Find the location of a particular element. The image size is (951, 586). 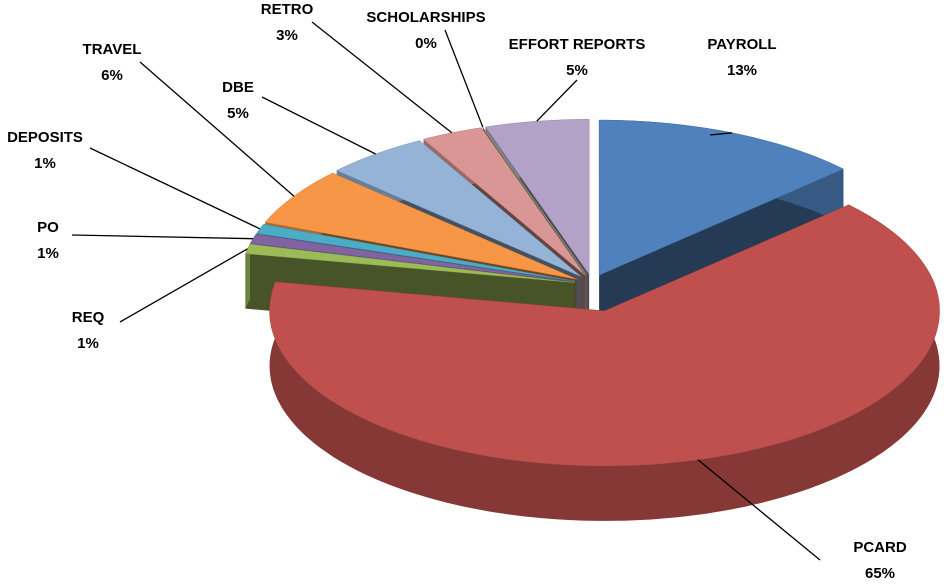

slice-label: REQ is located at coordinates (88, 317).